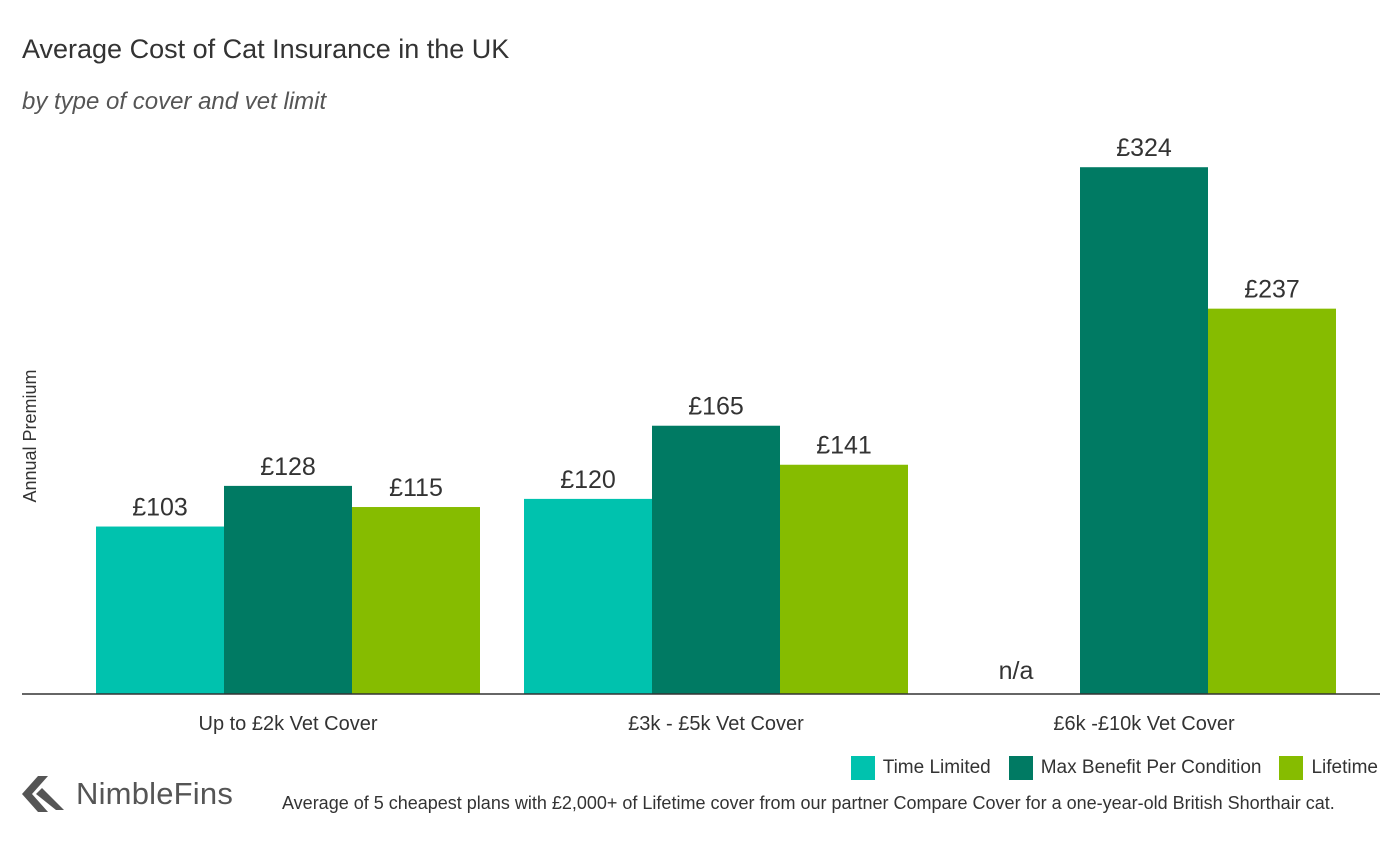 This screenshot has height=858, width=1400. Describe the element at coordinates (862, 768) in the screenshot. I see `legend-swatch-time-limited` at that location.